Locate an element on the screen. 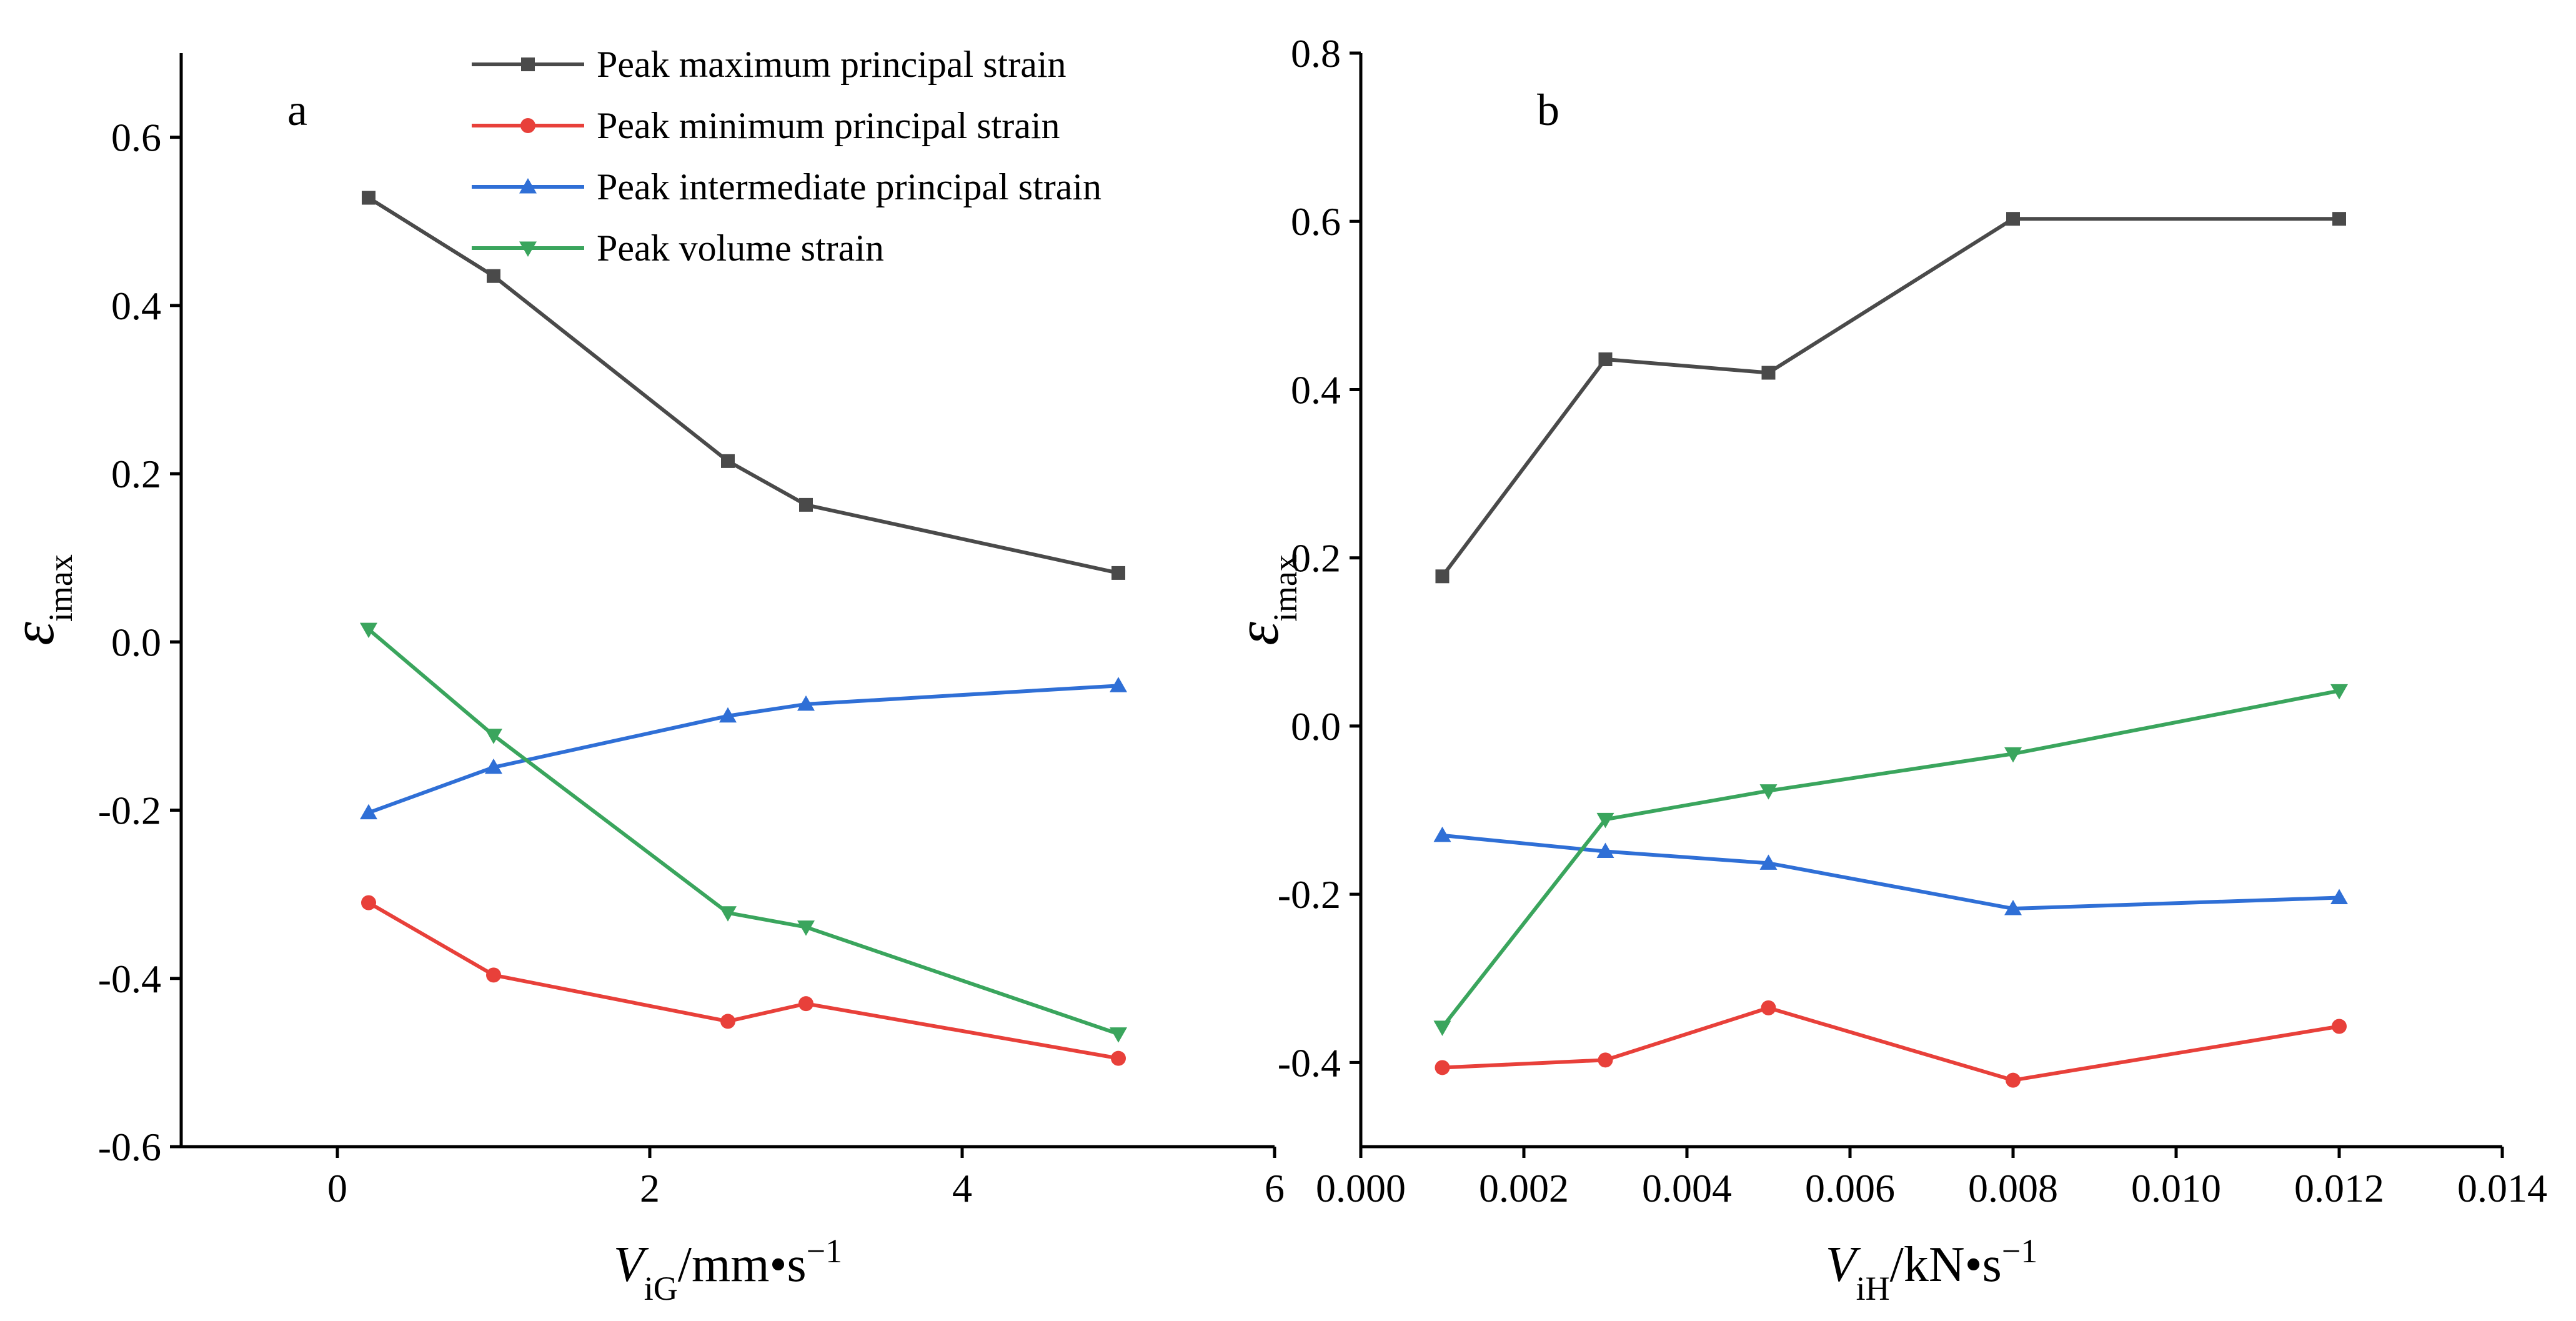  x-tick-label: 0.010 is located at coordinates (2176, 1188).